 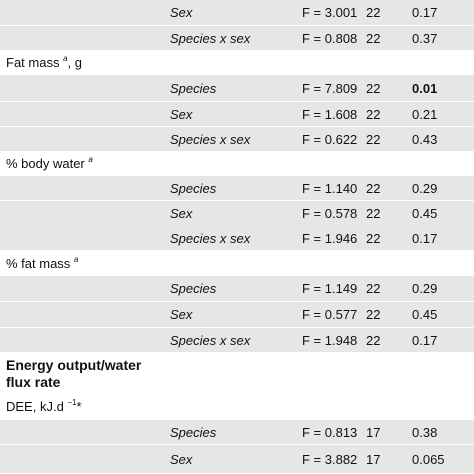 I want to click on section-title-line: Energy output/water, so click(x=74, y=365).